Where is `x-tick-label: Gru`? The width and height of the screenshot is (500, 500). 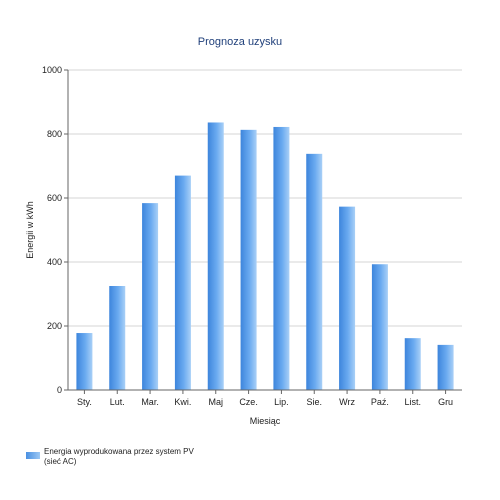 x-tick-label: Gru is located at coordinates (445, 402).